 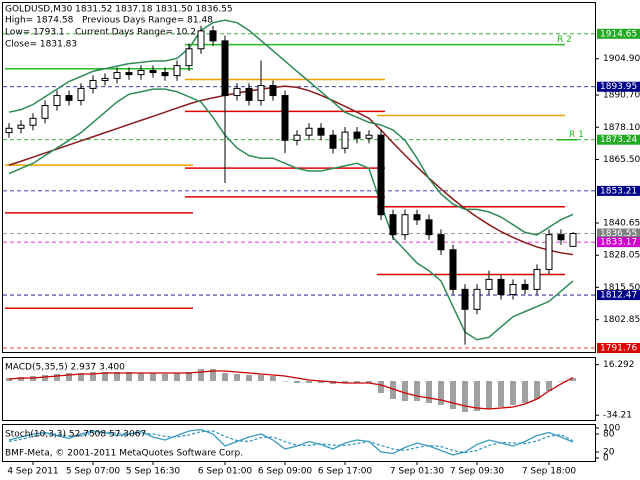 I want to click on y-tick-label: 0, so click(x=606, y=459).